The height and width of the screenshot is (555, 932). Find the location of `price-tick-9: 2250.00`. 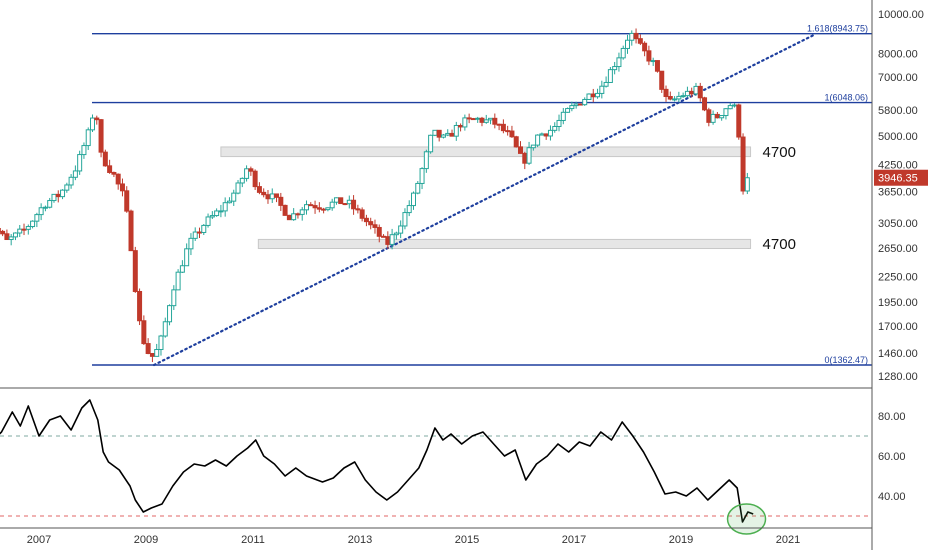

price-tick-9: 2250.00 is located at coordinates (898, 278).